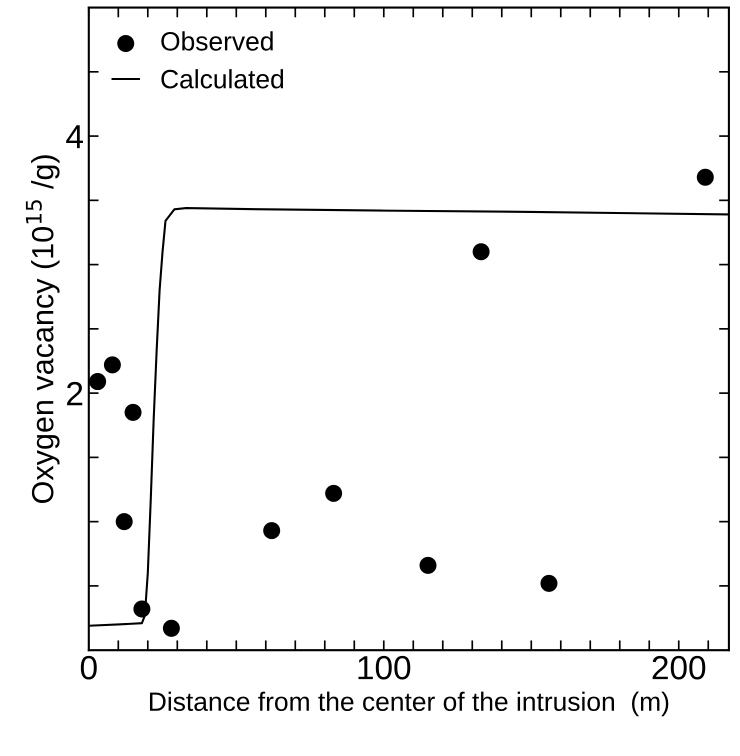 The width and height of the screenshot is (740, 756). What do you see at coordinates (222, 78) in the screenshot?
I see `legend-label: Calculated` at bounding box center [222, 78].